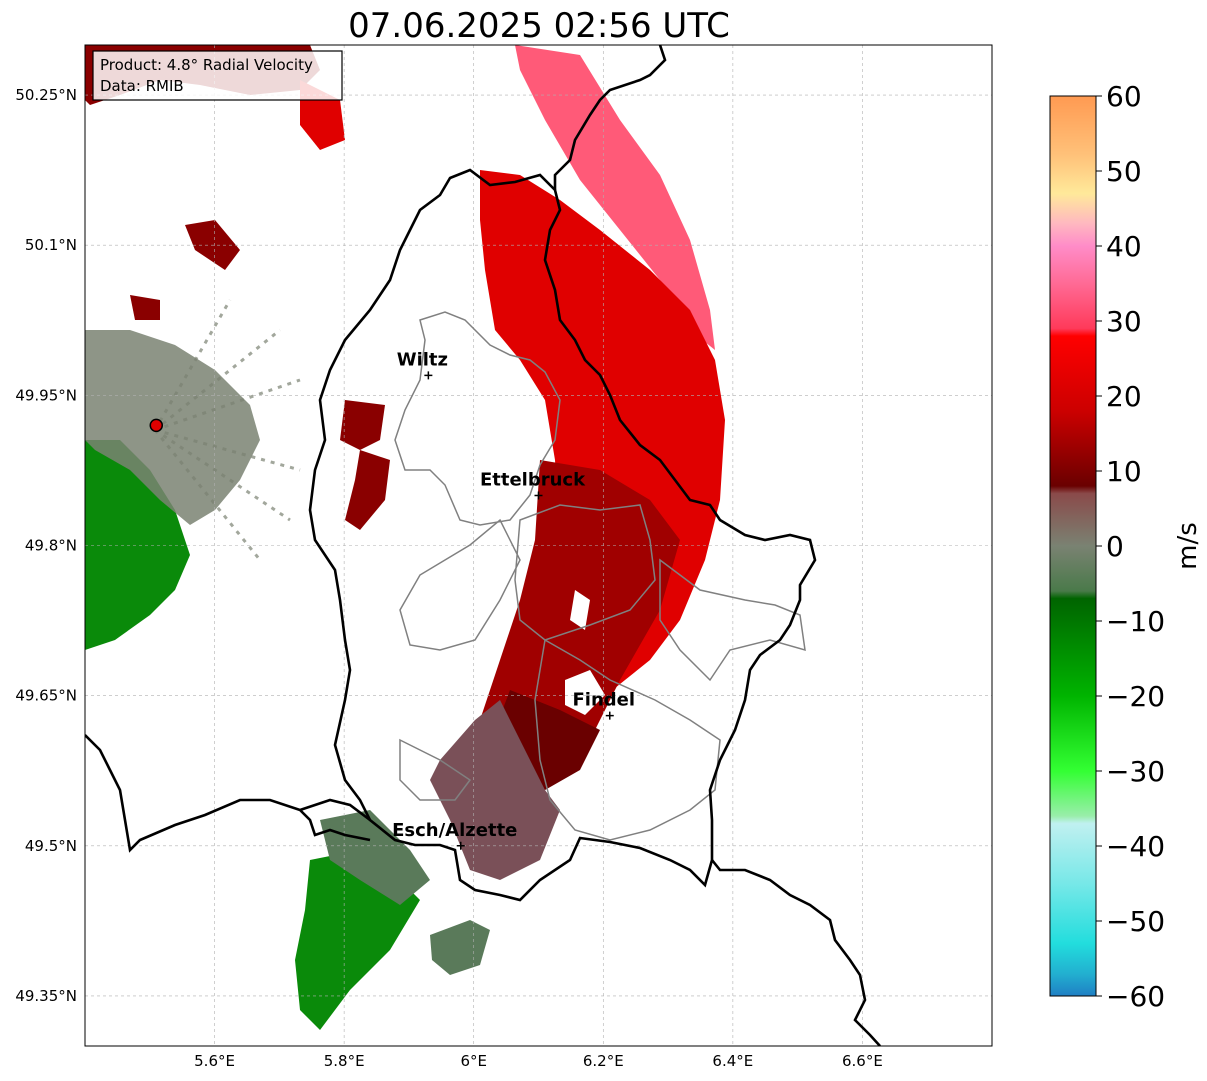 This screenshot has width=1207, height=1081. What do you see at coordinates (1124, 396) in the screenshot?
I see `colorbar-tick-label: 20` at bounding box center [1124, 396].